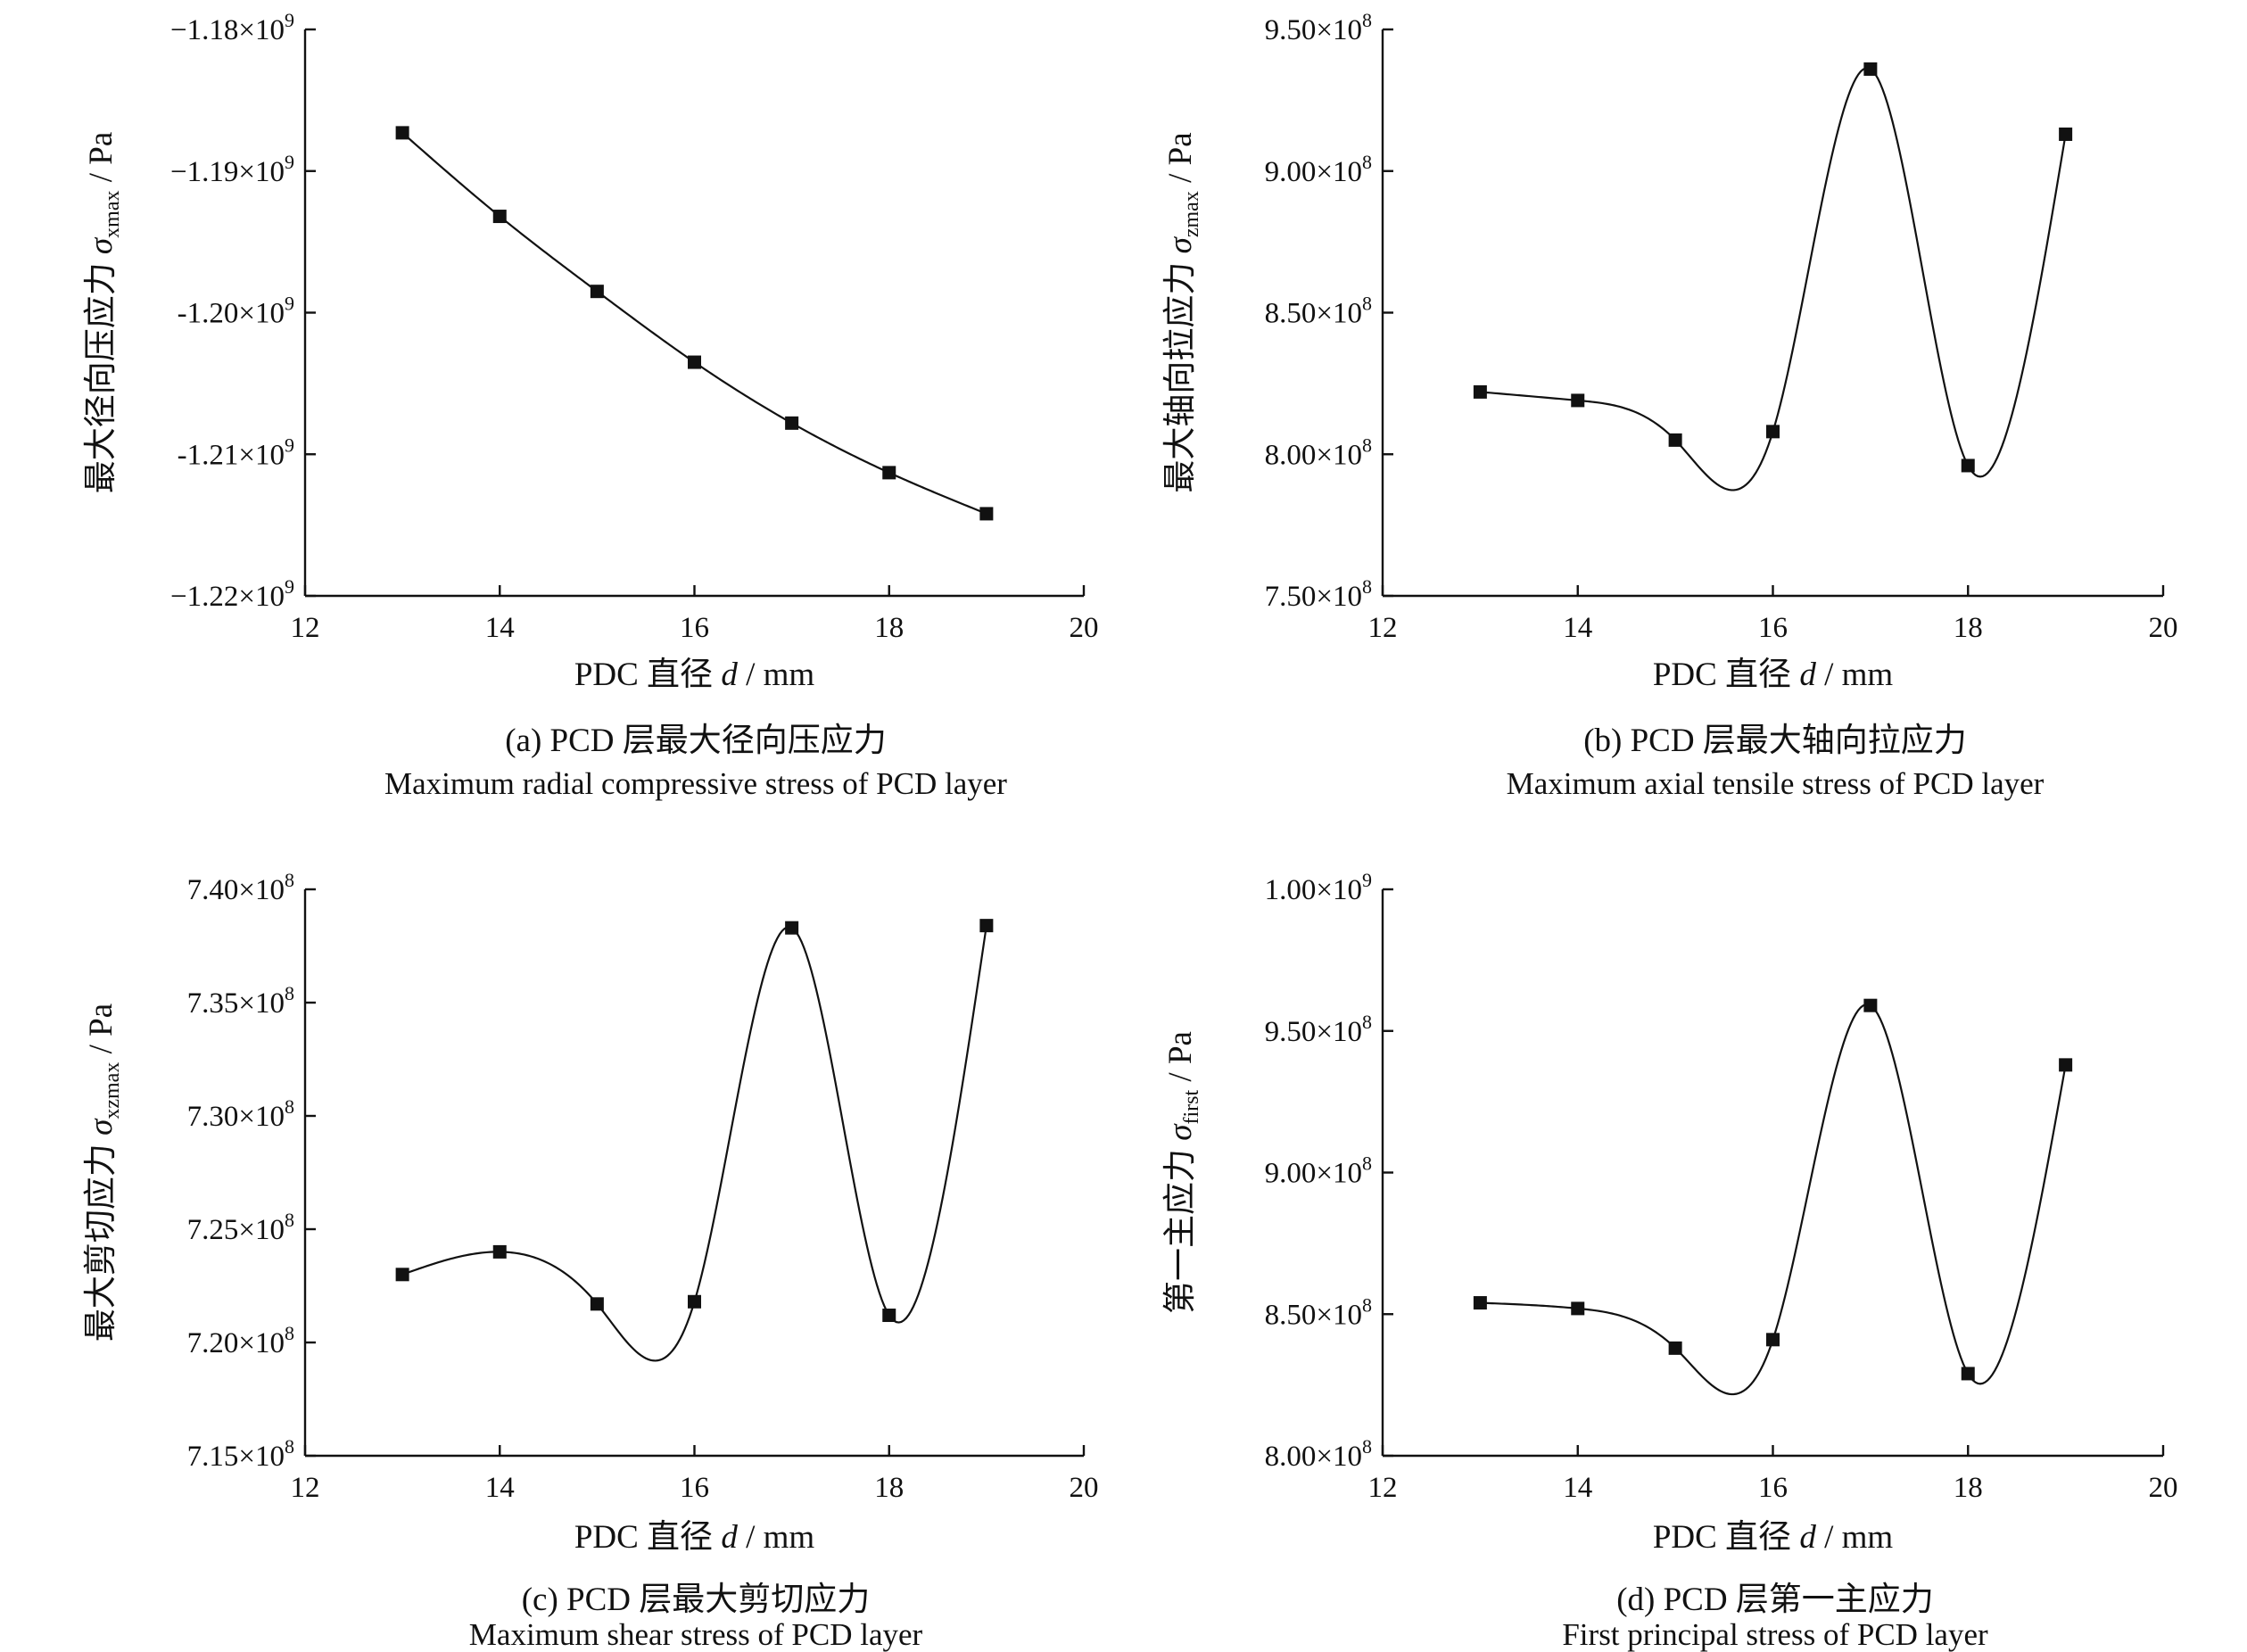 Image resolution: width=2247 pixels, height=1652 pixels. Describe the element at coordinates (1182, 1172) in the screenshot. I see `y-axis-label: 第一主应力 σfirst / Pa` at that location.